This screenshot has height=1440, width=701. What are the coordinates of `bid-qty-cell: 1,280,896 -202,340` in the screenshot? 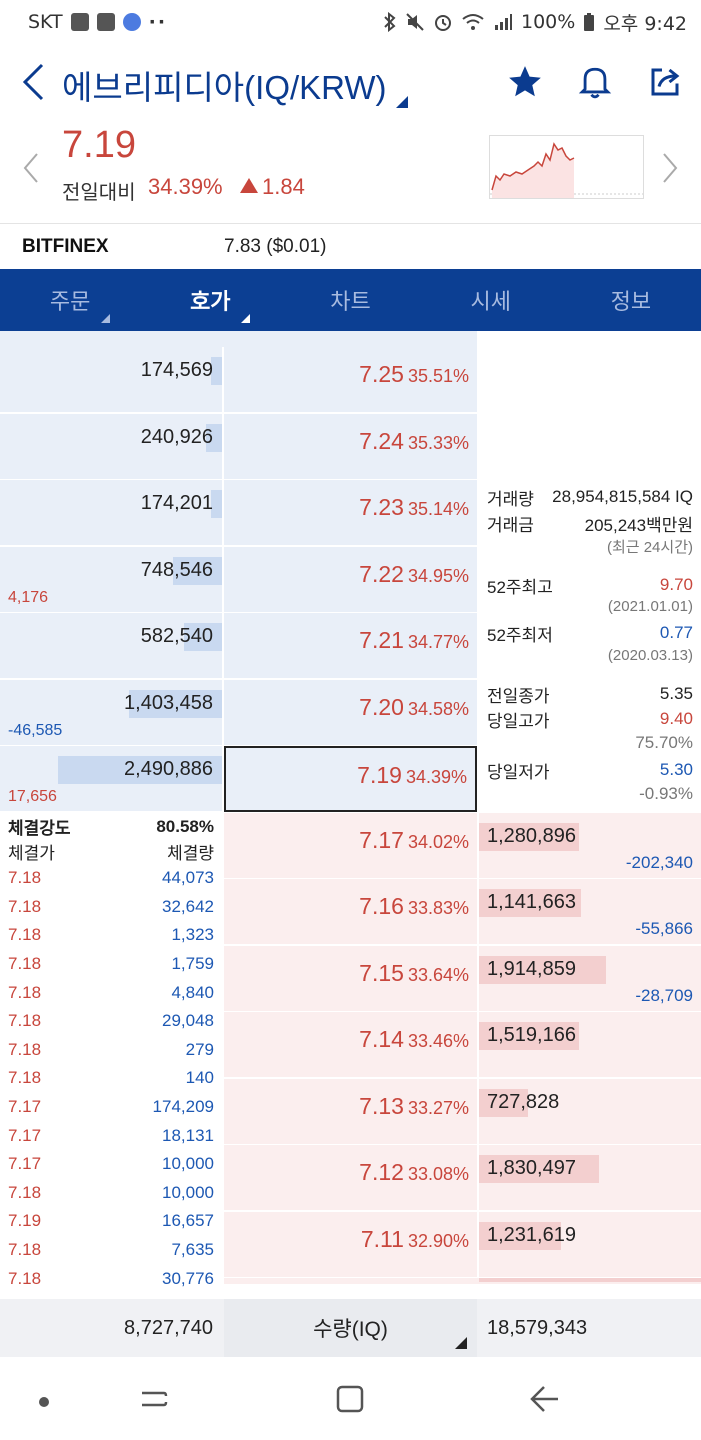 It's located at (590, 845).